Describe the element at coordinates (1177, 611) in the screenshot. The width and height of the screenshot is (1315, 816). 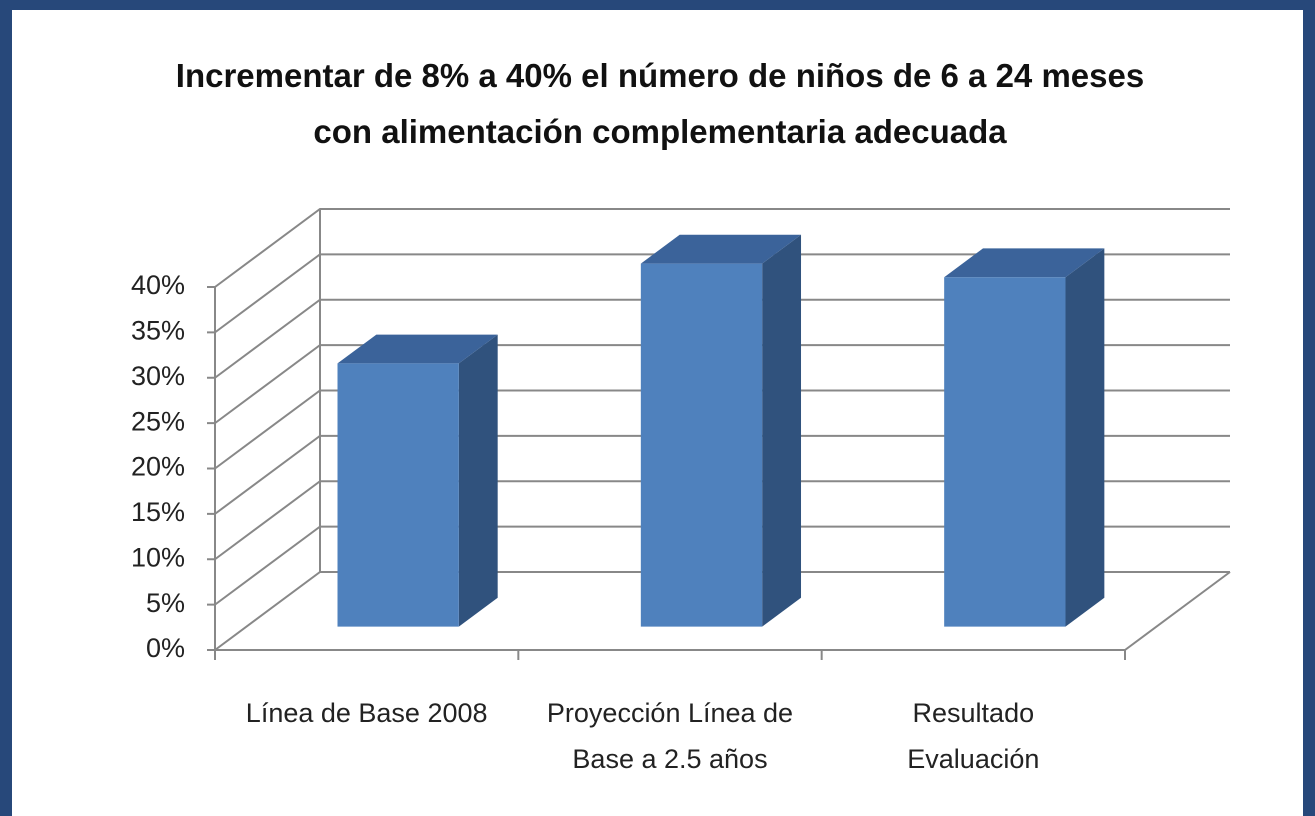
I see `floor-edge` at that location.